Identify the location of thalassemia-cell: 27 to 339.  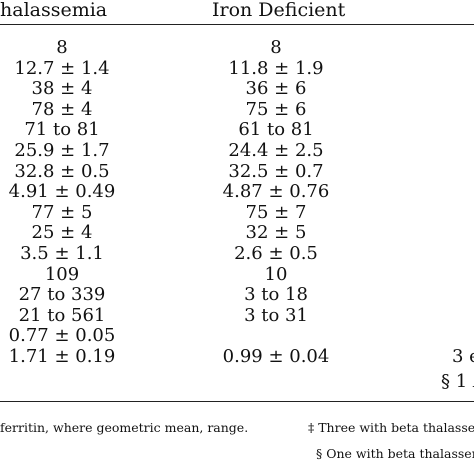
(62, 295).